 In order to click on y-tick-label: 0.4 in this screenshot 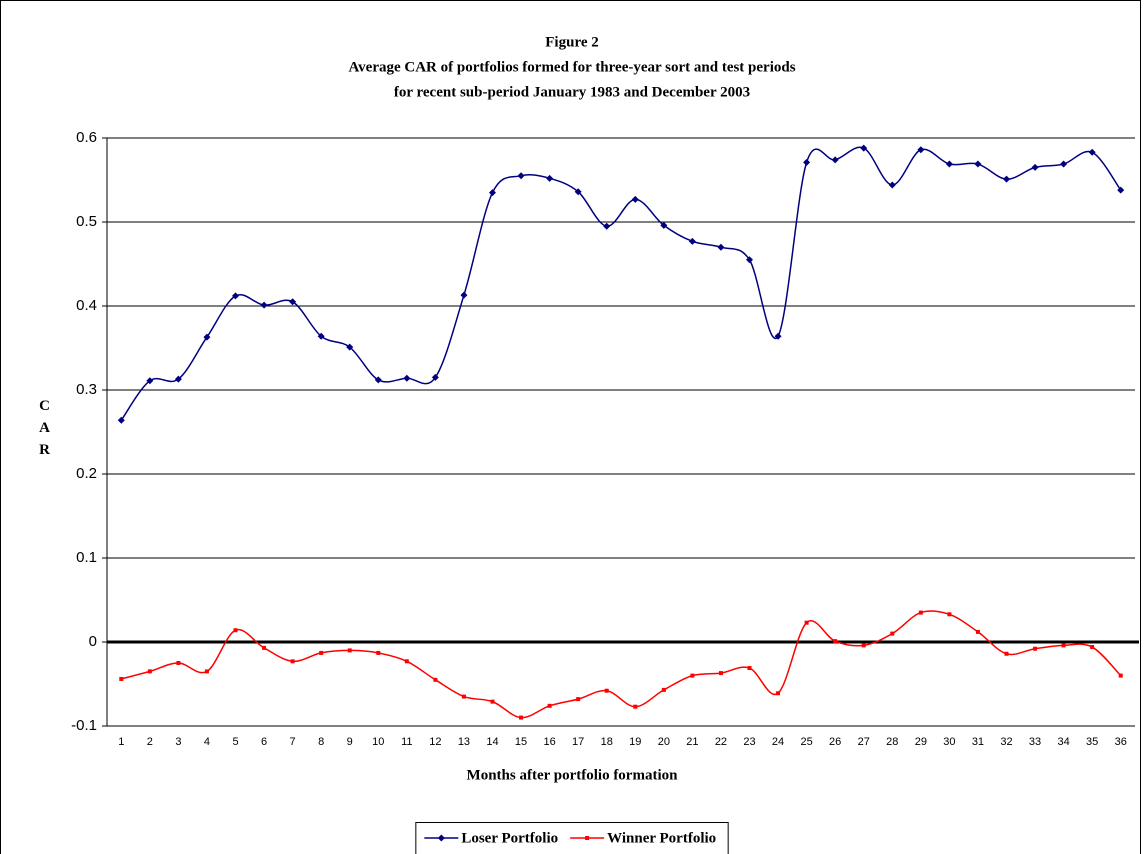, I will do `click(86, 305)`.